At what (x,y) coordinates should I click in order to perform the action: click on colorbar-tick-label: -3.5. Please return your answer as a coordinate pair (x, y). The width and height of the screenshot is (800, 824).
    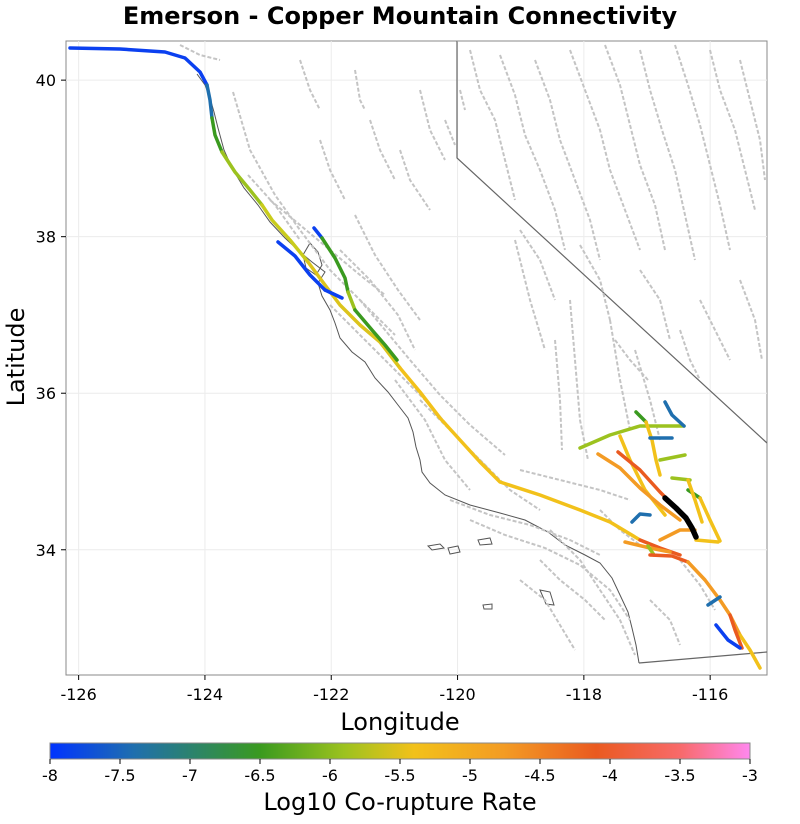
    Looking at the image, I should click on (679, 775).